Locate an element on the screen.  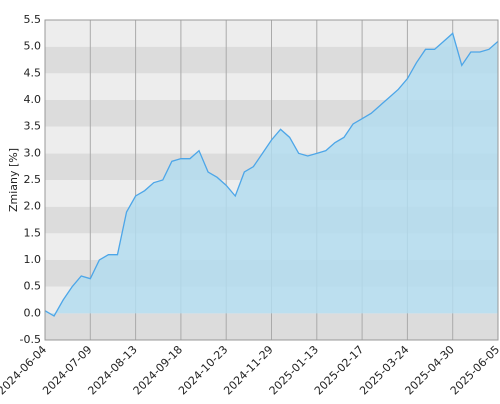
y-axis-label: Zmiany [%] is located at coordinates (13, 180).